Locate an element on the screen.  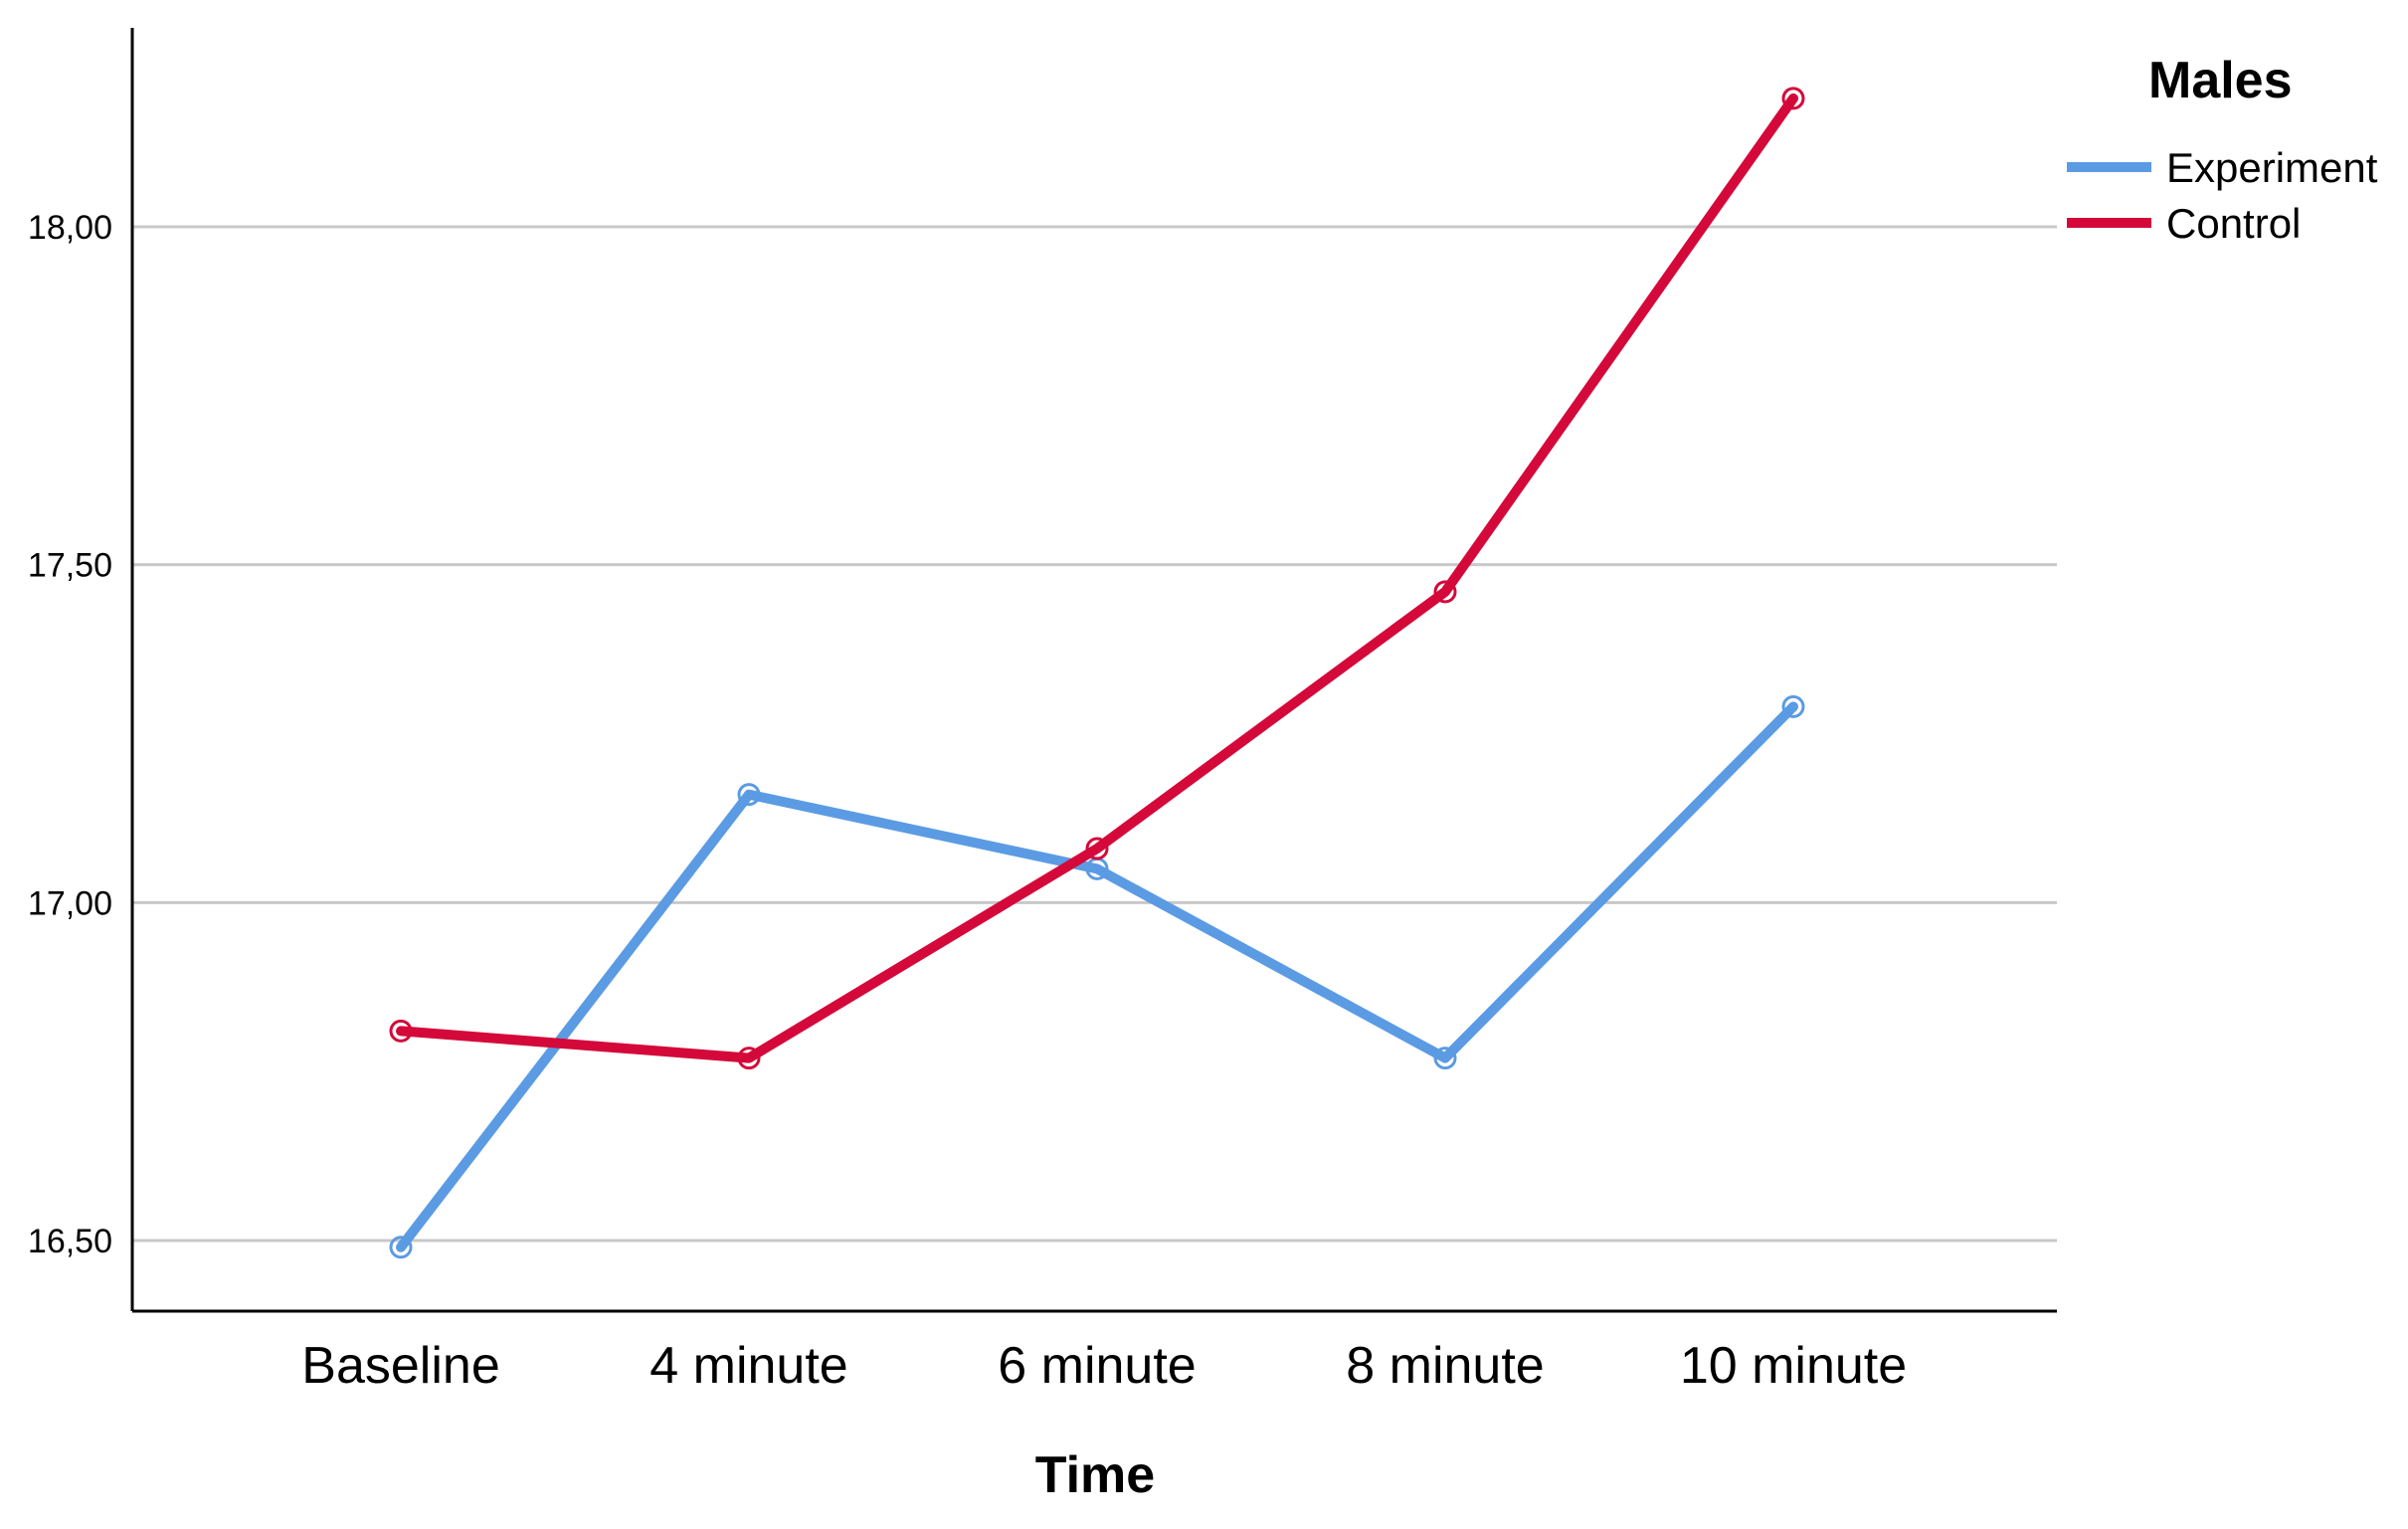
y-tick-label: 17,00 is located at coordinates (70, 903).